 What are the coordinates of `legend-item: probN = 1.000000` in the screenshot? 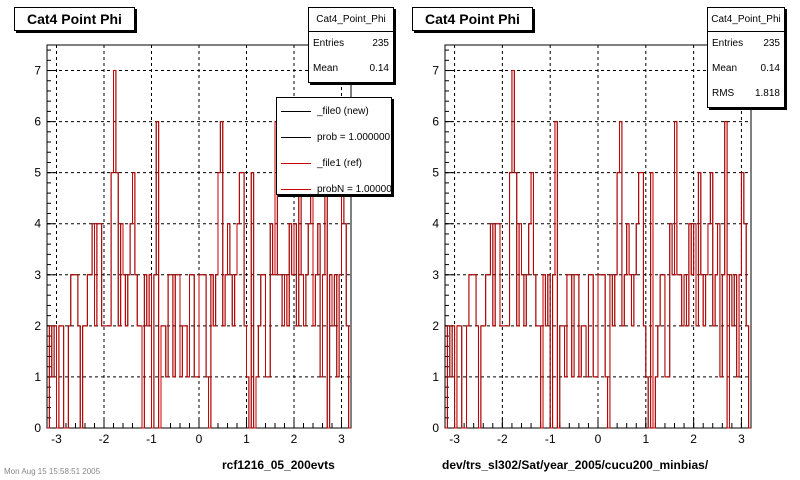 It's located at (334, 185).